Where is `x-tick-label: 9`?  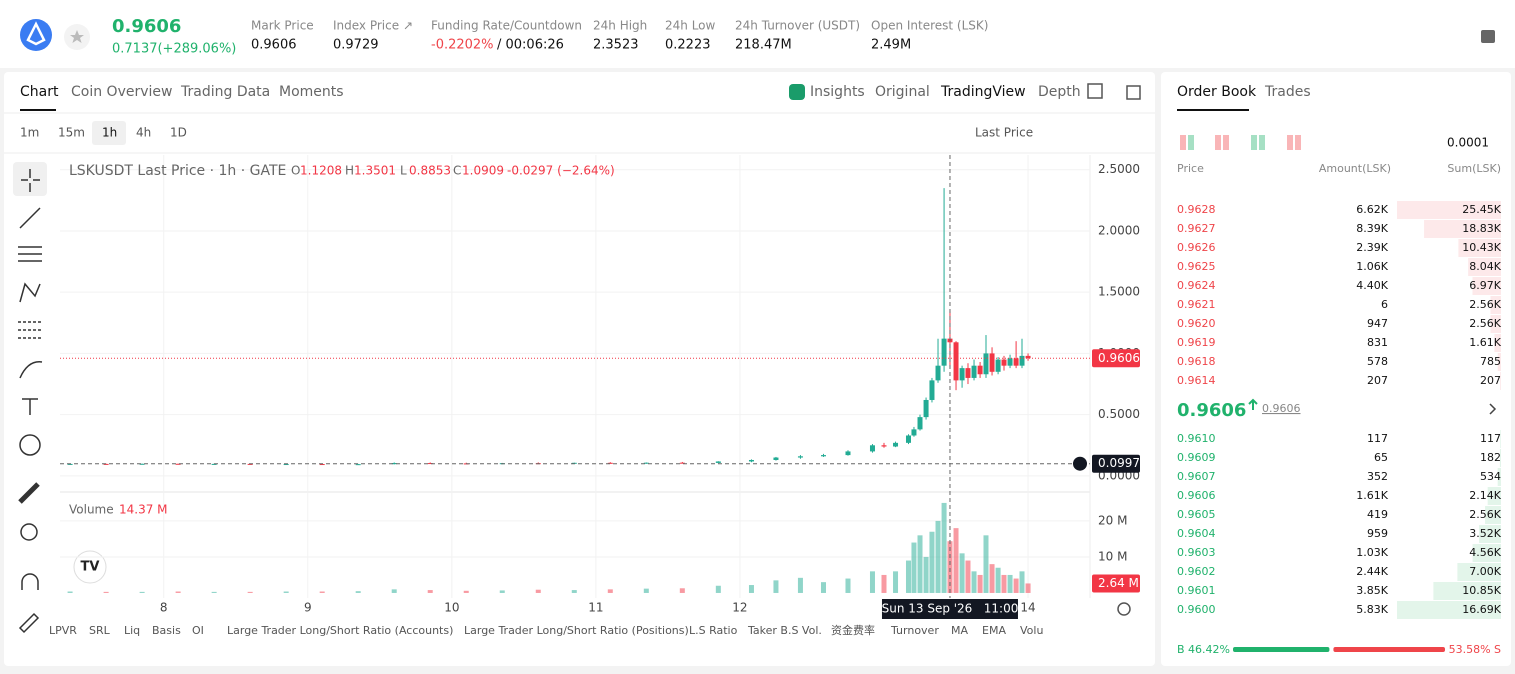 x-tick-label: 9 is located at coordinates (308, 608).